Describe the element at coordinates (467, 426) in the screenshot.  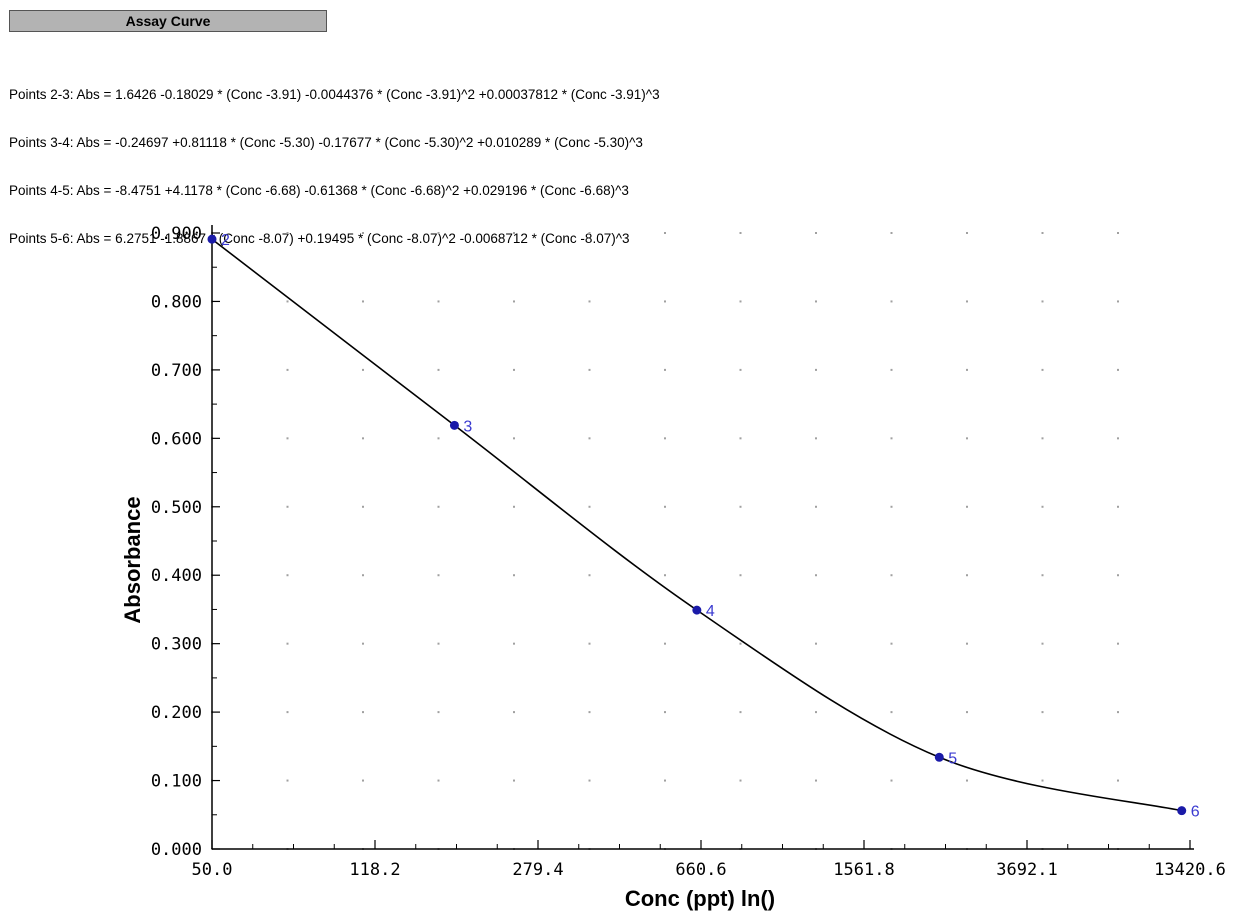
I see `data-point-label: 3` at that location.